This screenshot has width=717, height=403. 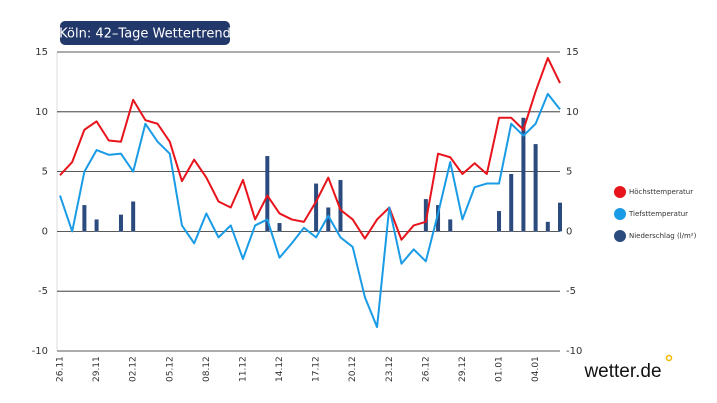 What do you see at coordinates (536, 369) in the screenshot?
I see `x-tick-label: 04.01` at bounding box center [536, 369].